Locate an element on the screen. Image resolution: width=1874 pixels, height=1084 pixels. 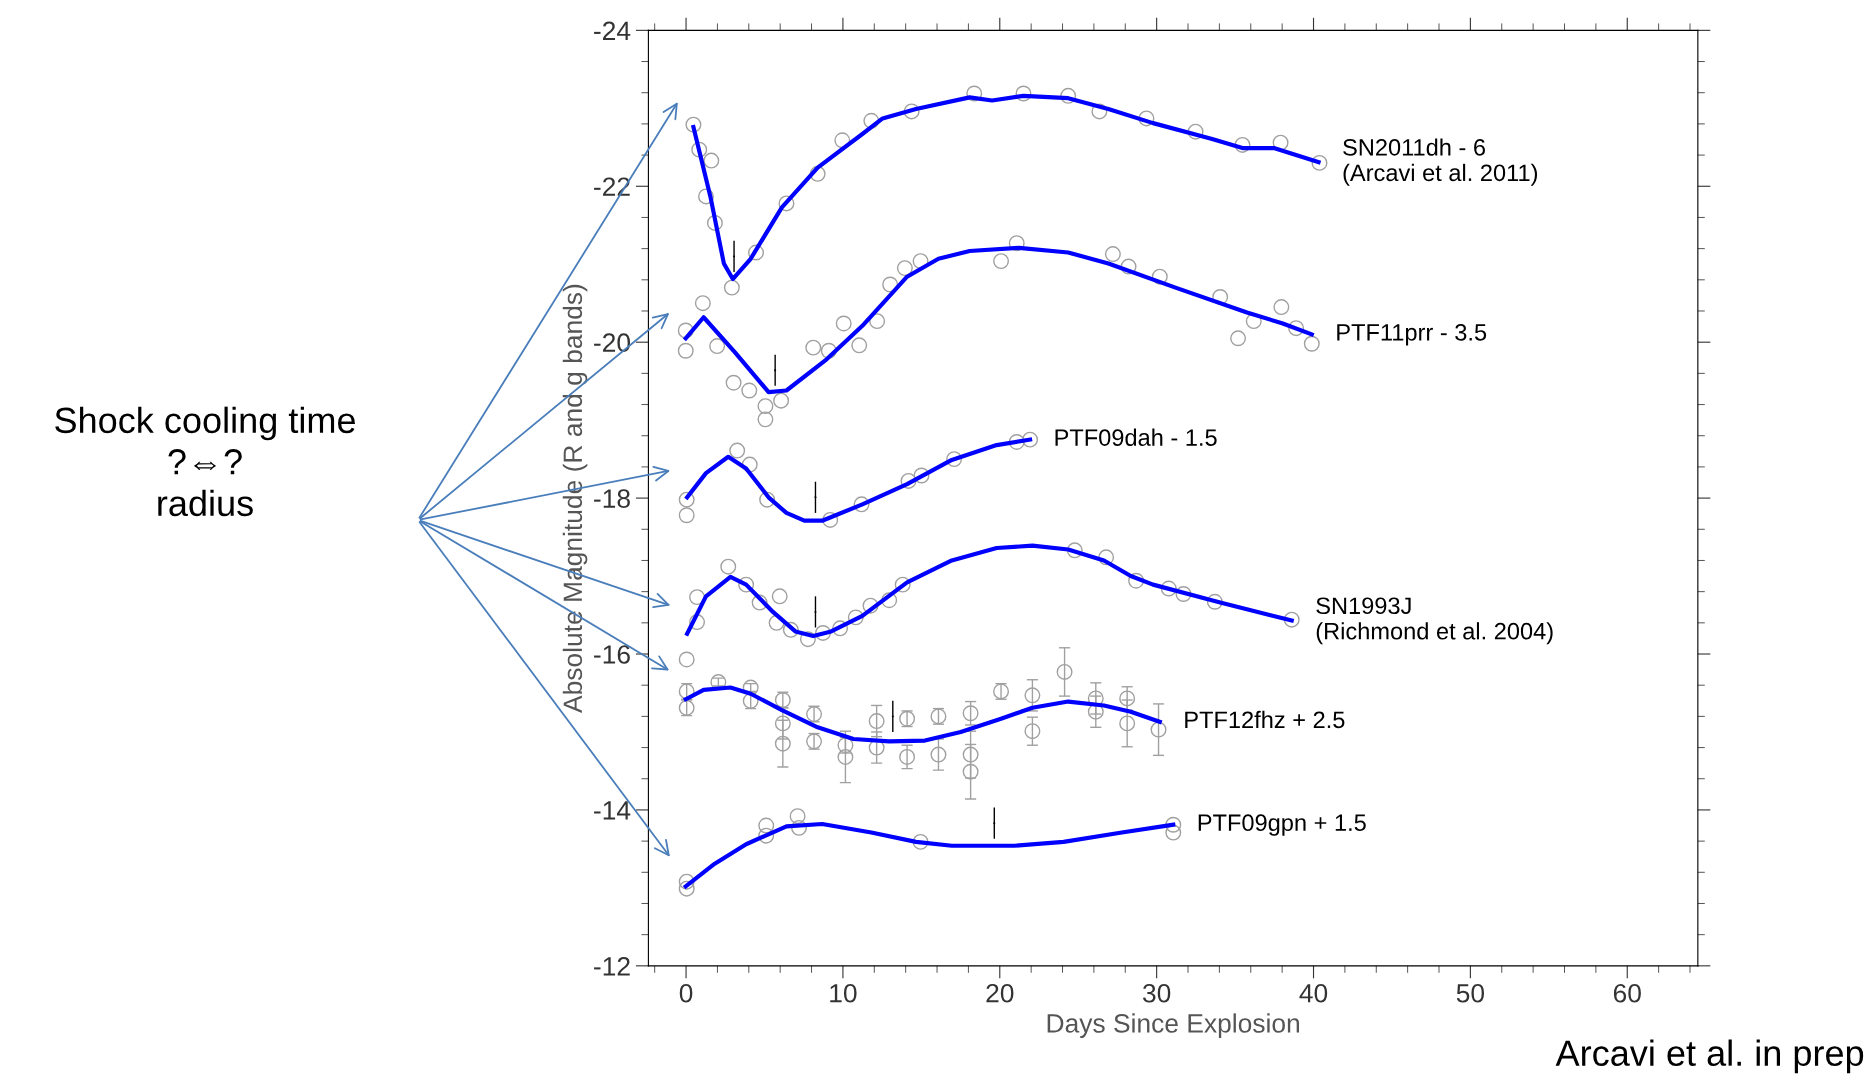
series-label: PTF12fhz + 2.5 is located at coordinates (1265, 719).